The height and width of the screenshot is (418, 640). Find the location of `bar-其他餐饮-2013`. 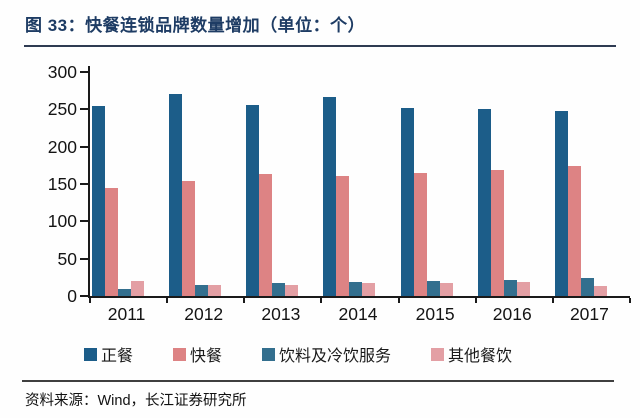

bar-其他餐饮-2013 is located at coordinates (292, 290).